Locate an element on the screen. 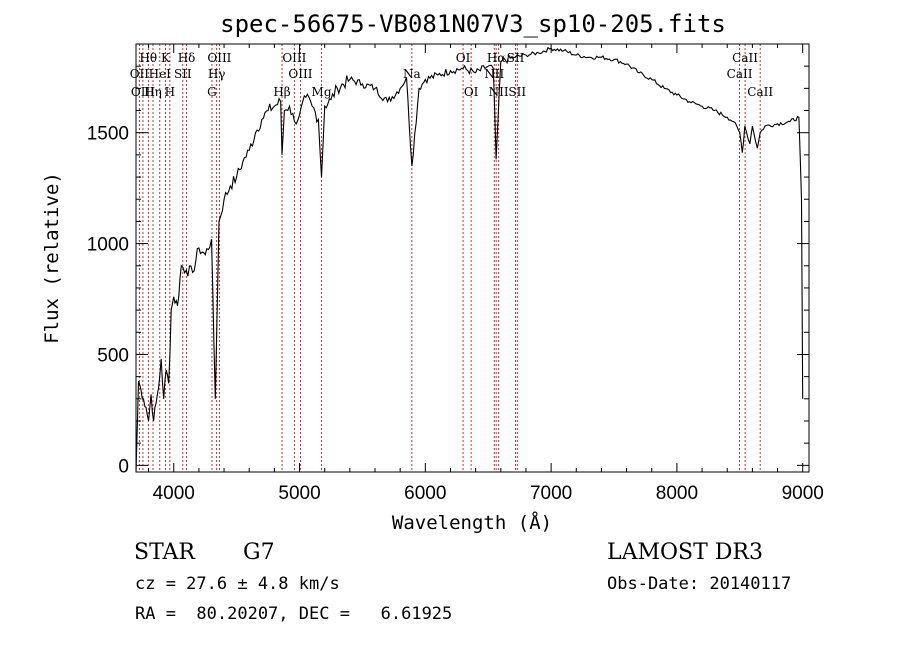  y-tick-label: 0 is located at coordinates (123, 466).